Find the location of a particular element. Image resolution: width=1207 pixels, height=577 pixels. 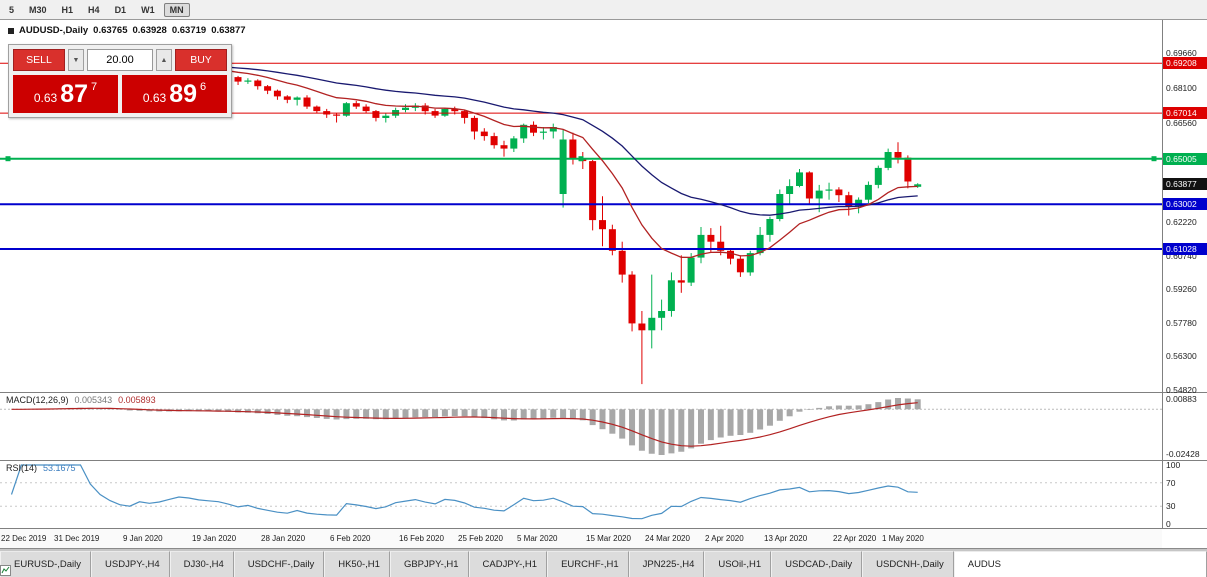

chart-tab-usdcnh-daily: USDCNH-,Daily is located at coordinates (477, 564).